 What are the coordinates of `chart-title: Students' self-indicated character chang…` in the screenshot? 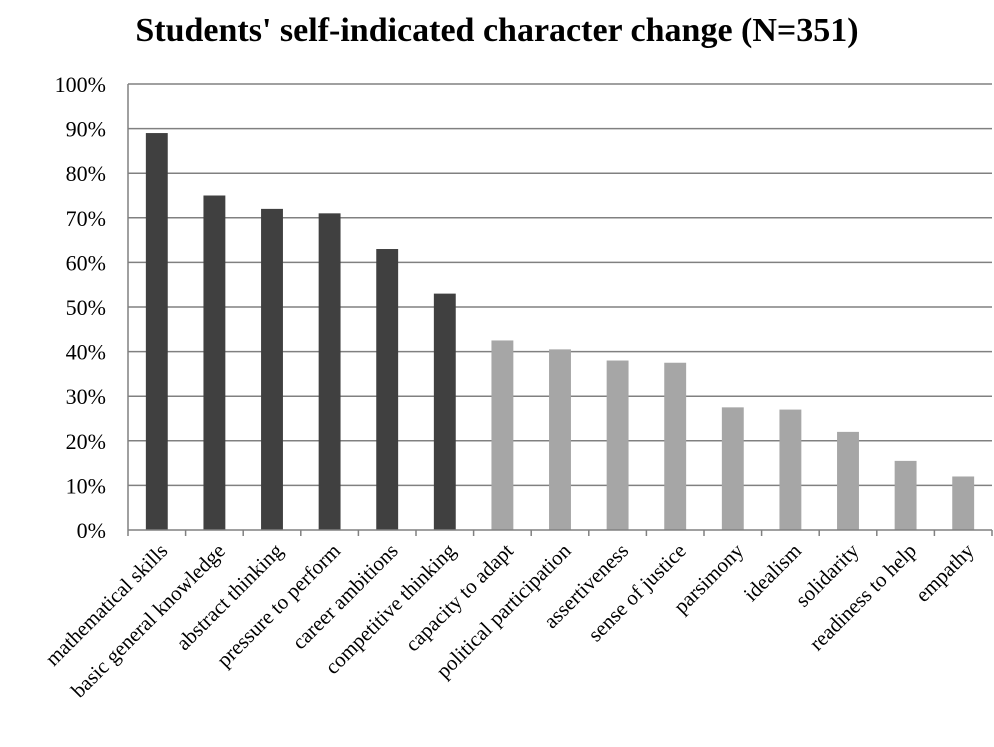 It's located at (497, 30).